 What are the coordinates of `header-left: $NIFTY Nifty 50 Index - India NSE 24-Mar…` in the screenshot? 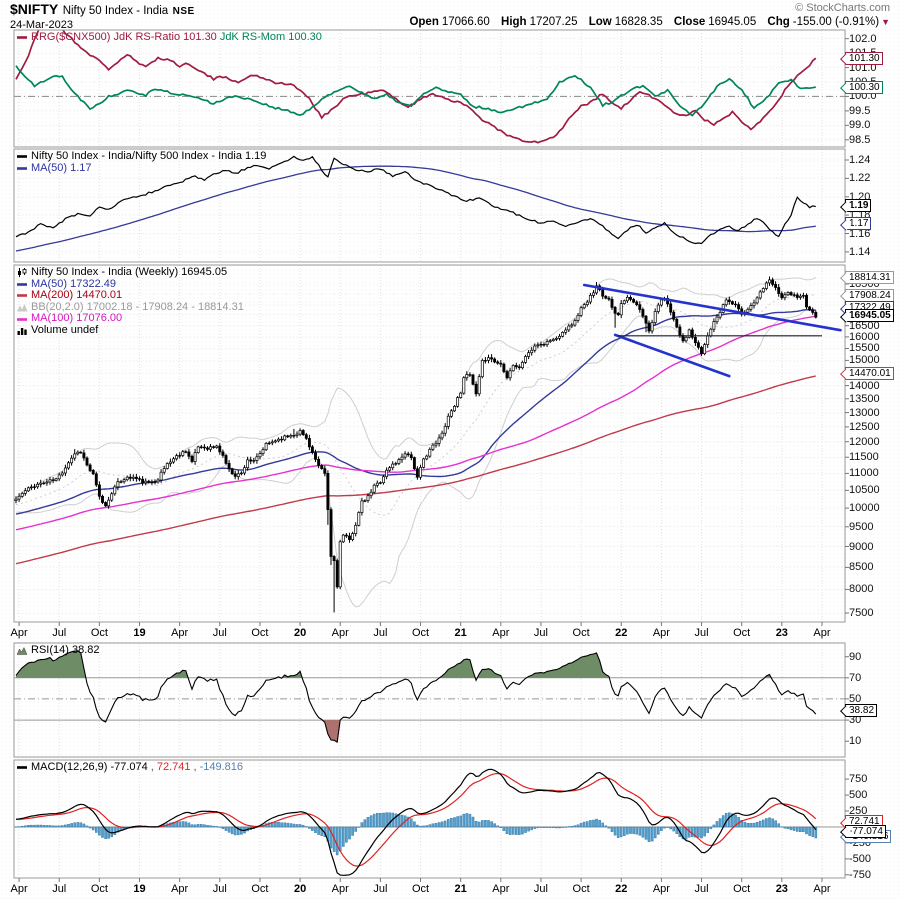 It's located at (102, 17).